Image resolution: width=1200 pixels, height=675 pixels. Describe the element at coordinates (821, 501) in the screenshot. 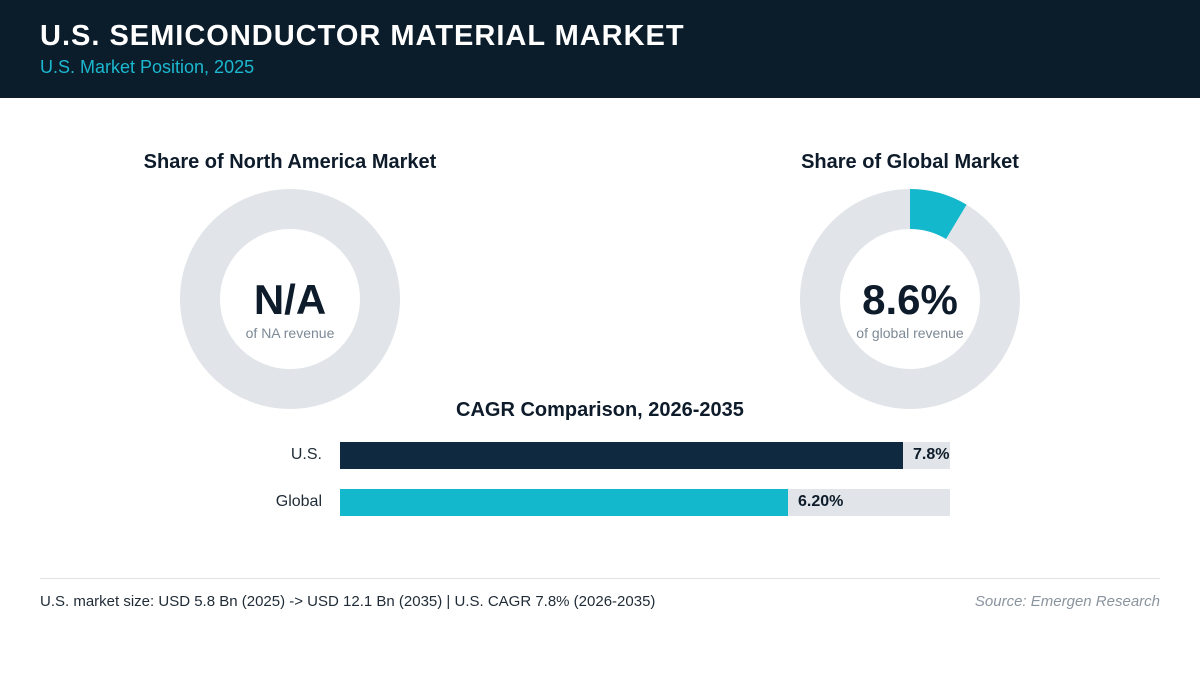

I see `bar-value-global: 6.20%` at that location.